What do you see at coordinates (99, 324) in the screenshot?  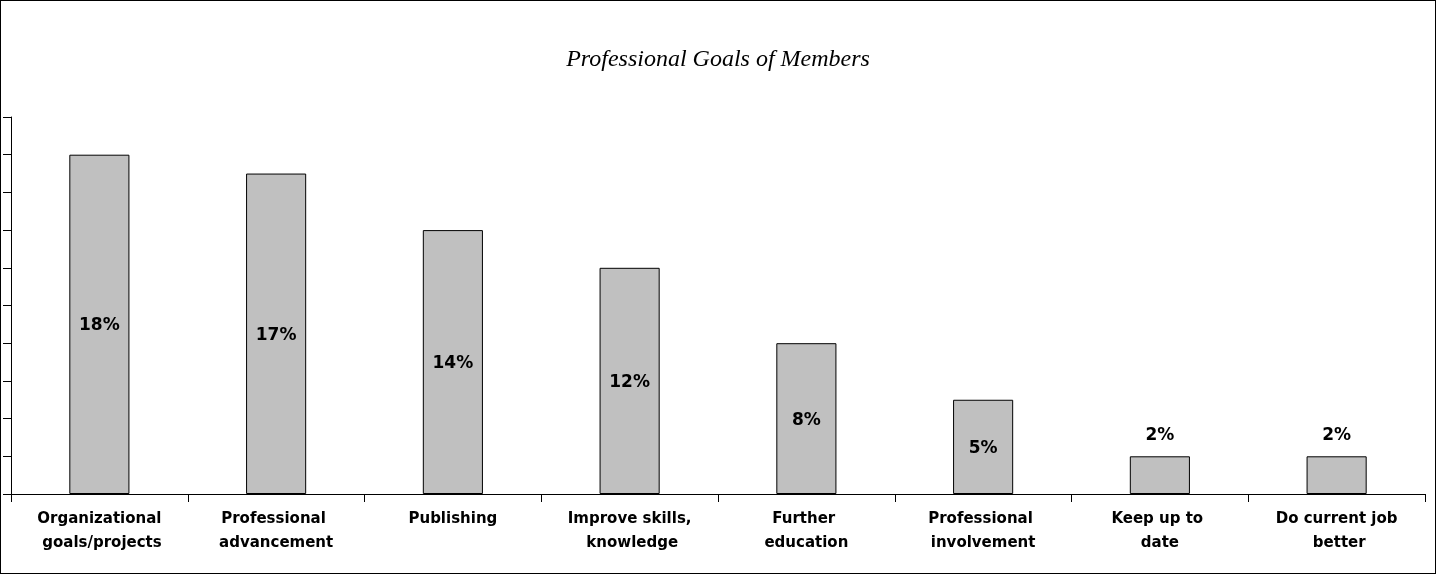 I see `data-label: 18%` at bounding box center [99, 324].